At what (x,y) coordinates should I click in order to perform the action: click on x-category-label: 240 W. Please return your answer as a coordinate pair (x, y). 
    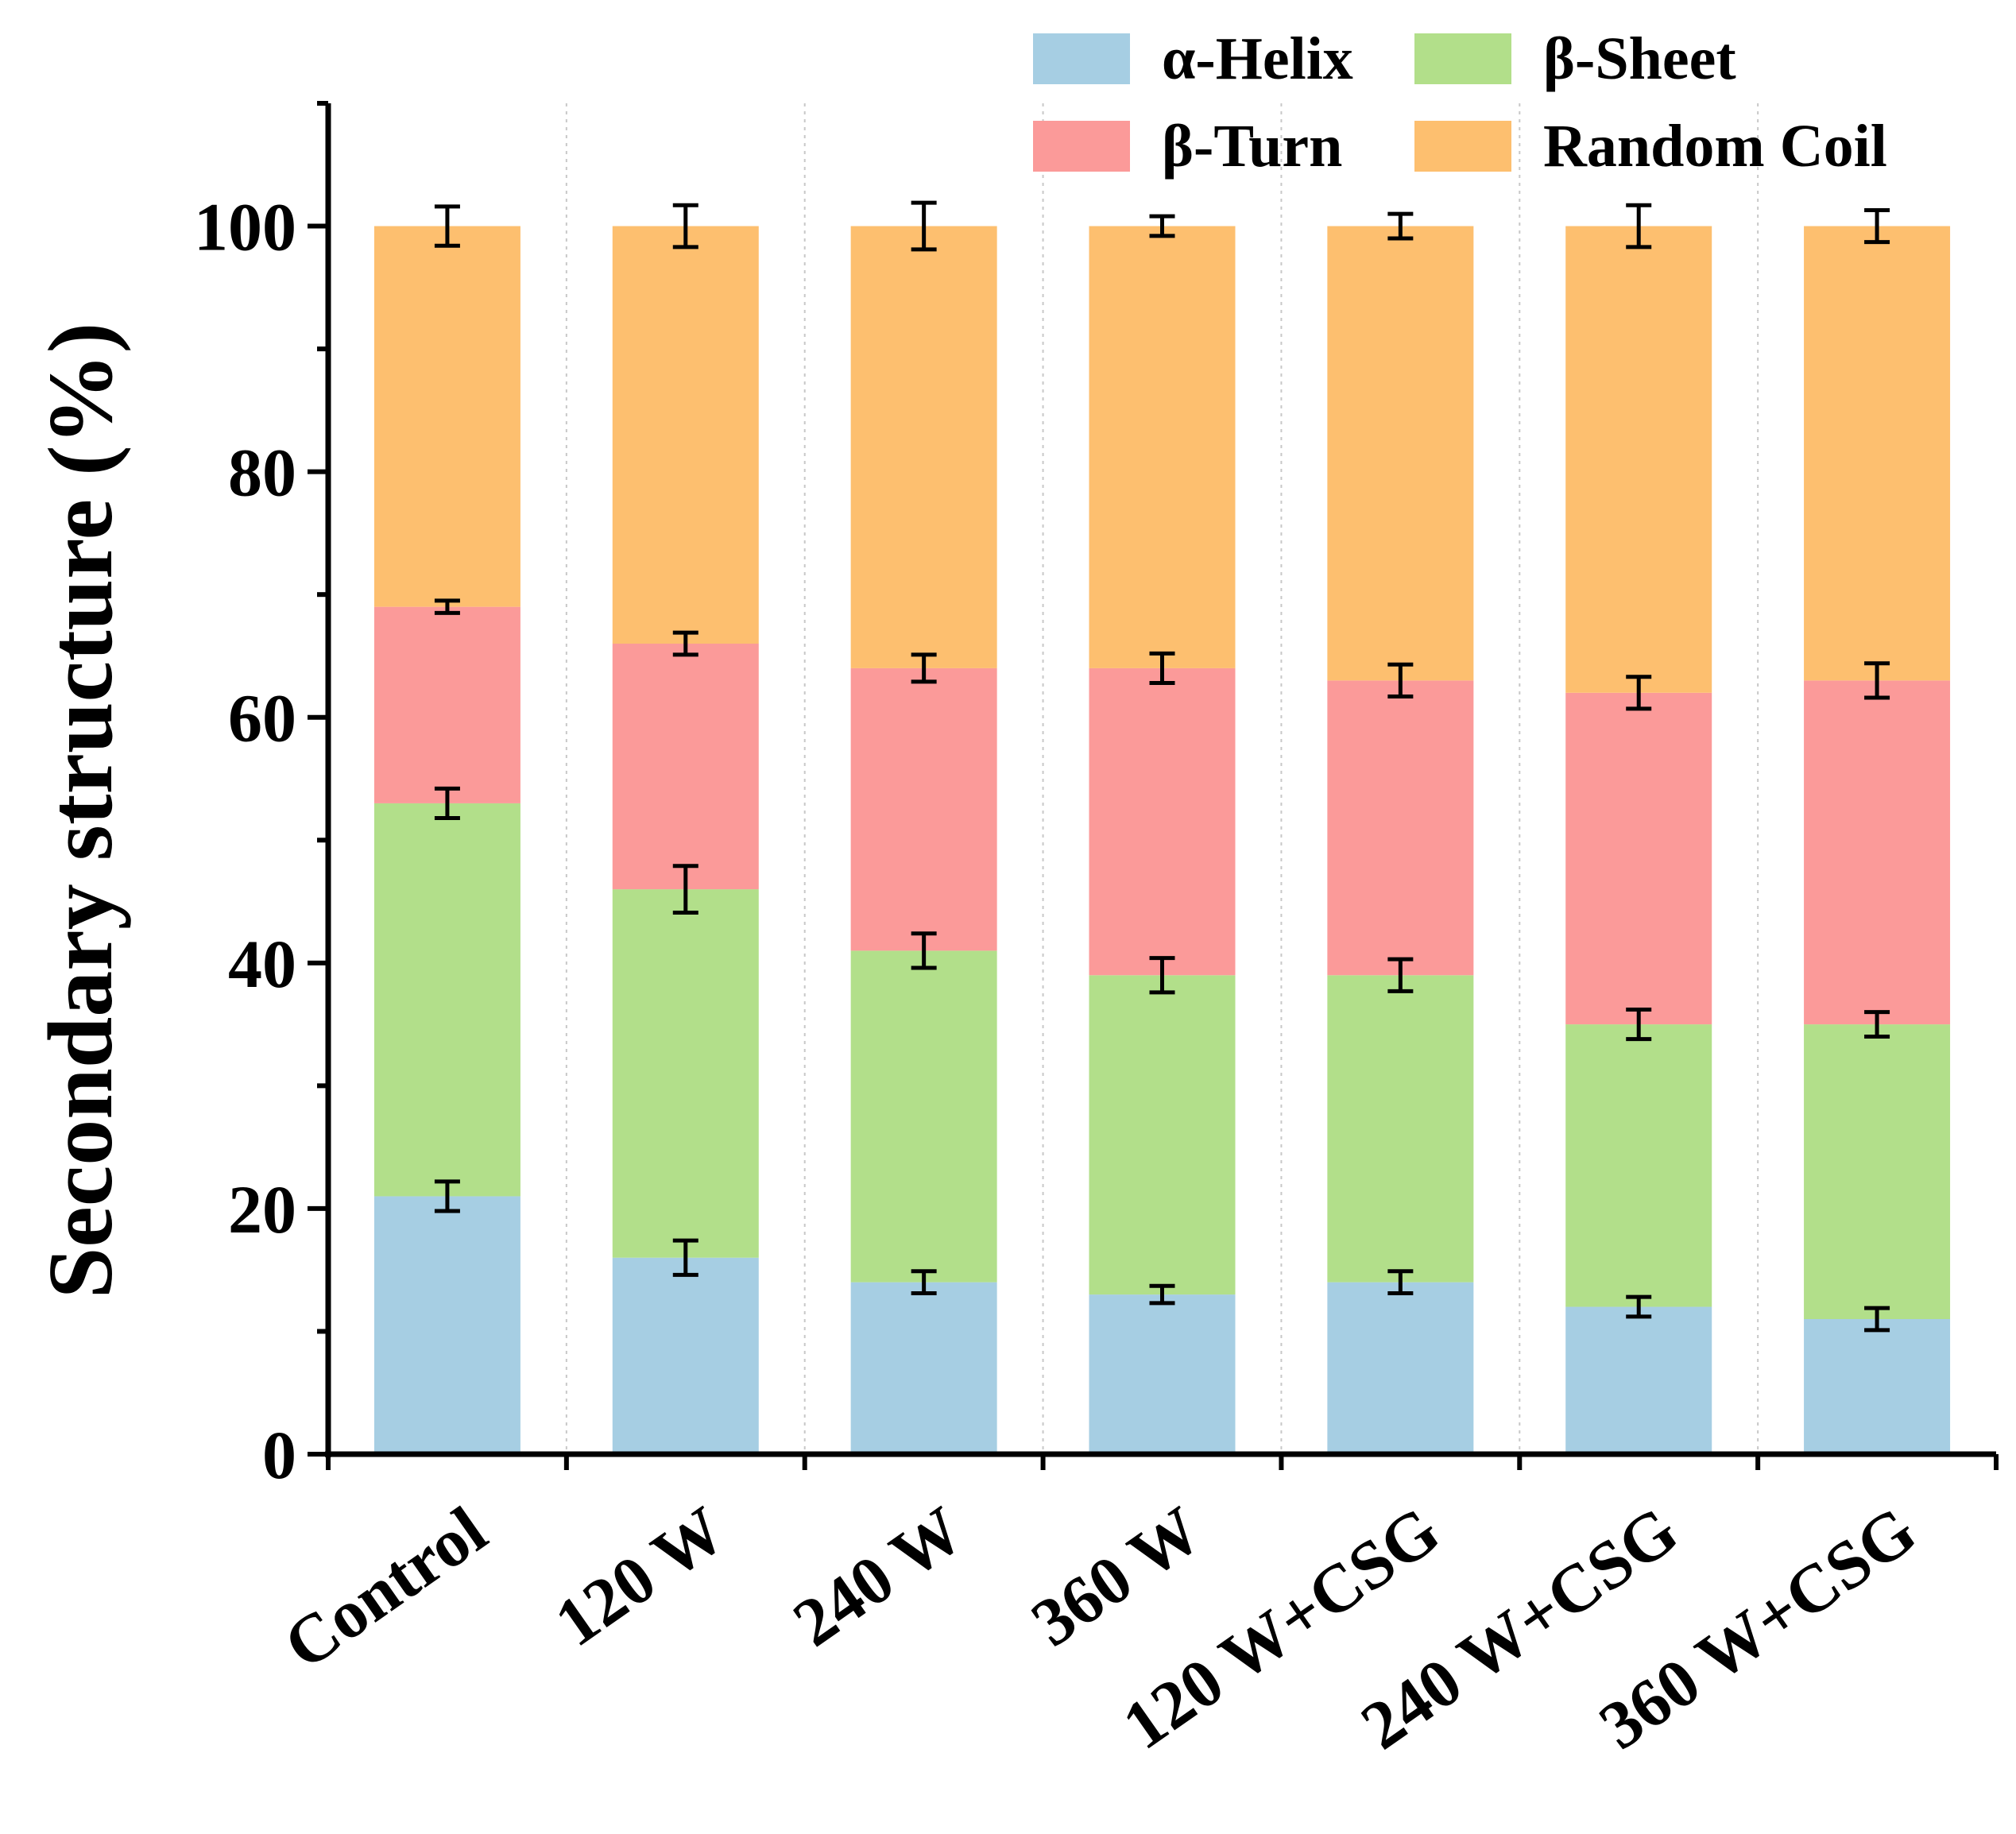
    Looking at the image, I should click on (878, 1576).